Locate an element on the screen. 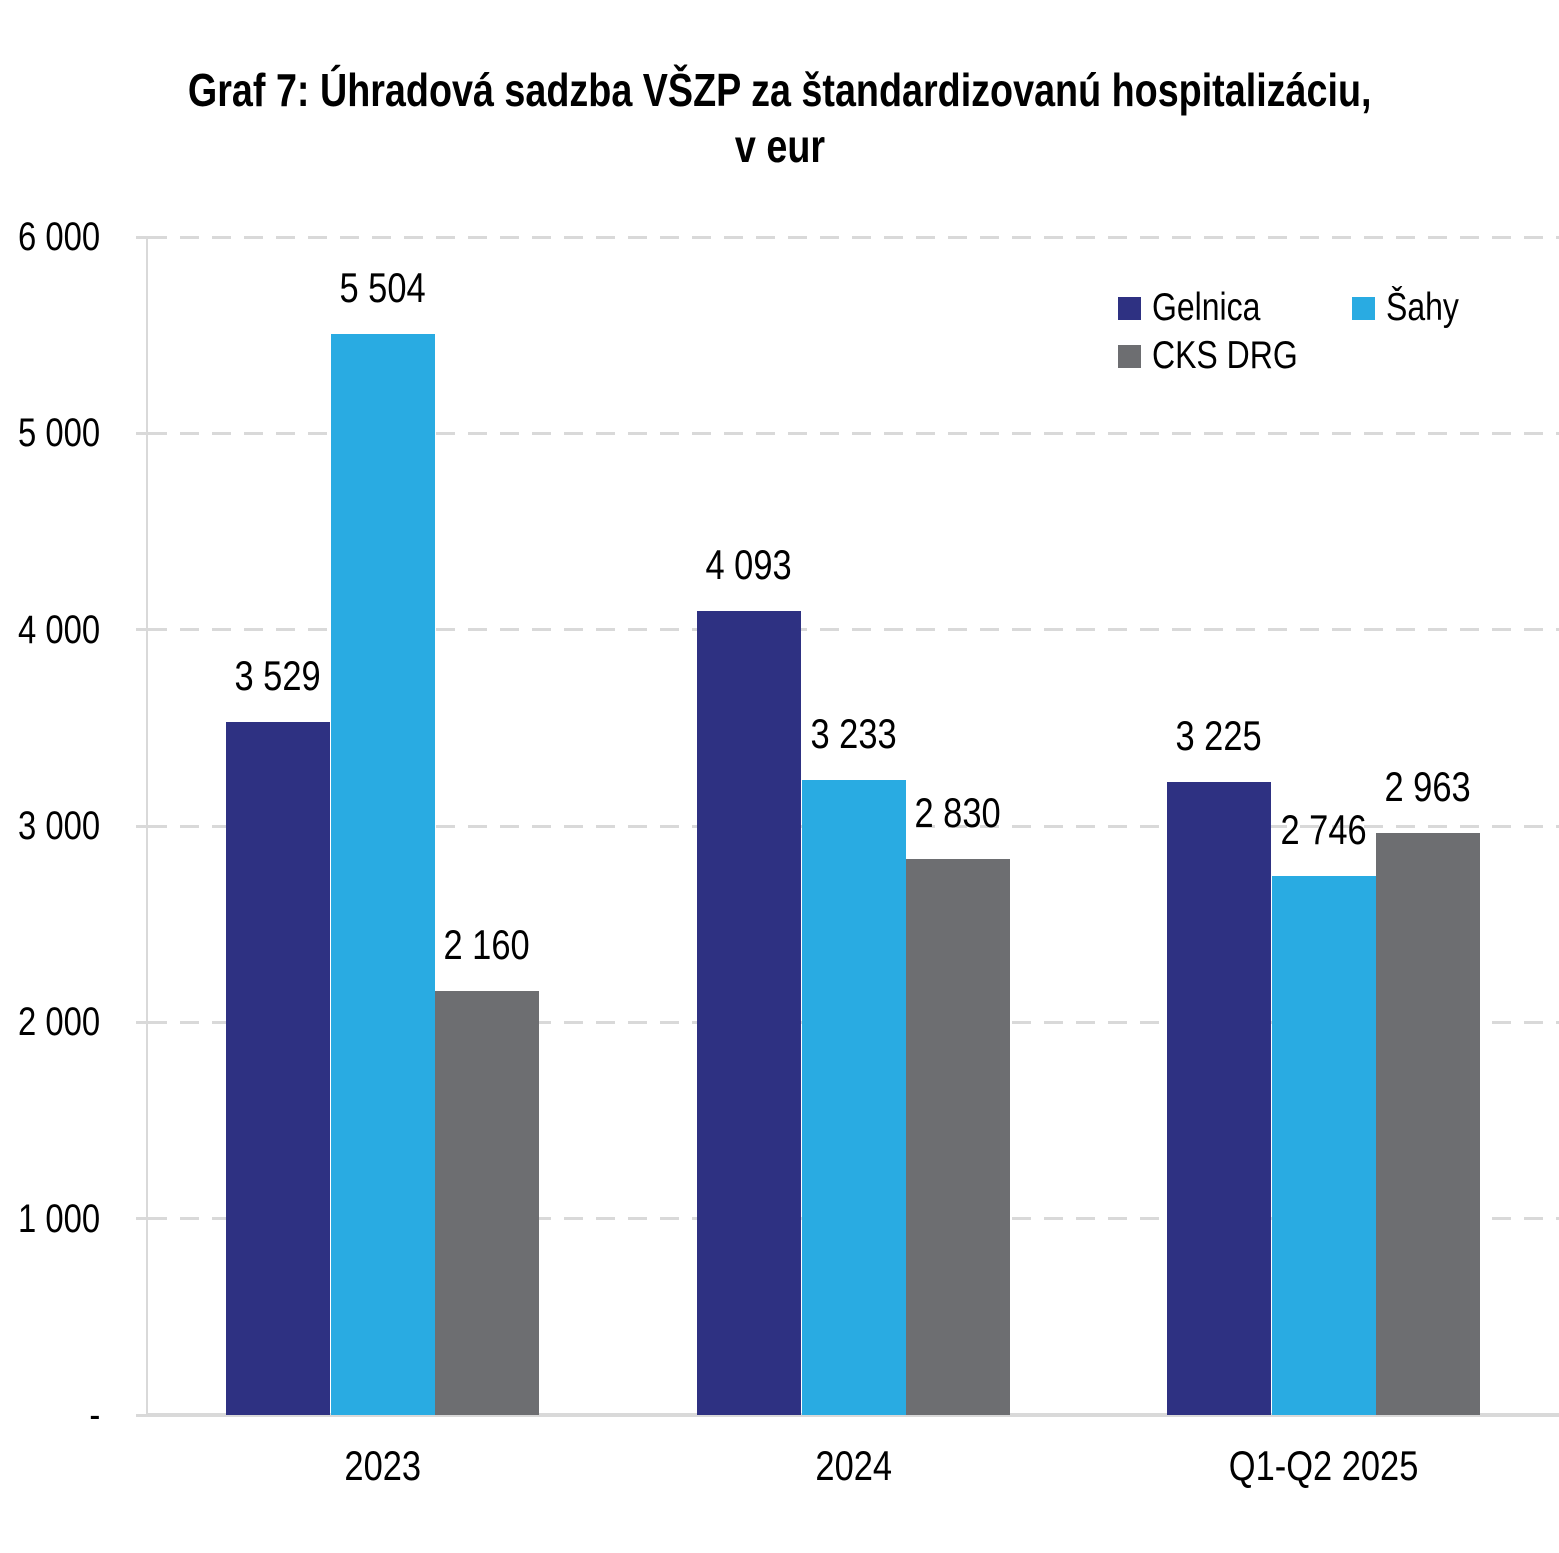 The height and width of the screenshot is (1553, 1559). bar-cks-drg-q1-q2-2025 is located at coordinates (1428, 1124).